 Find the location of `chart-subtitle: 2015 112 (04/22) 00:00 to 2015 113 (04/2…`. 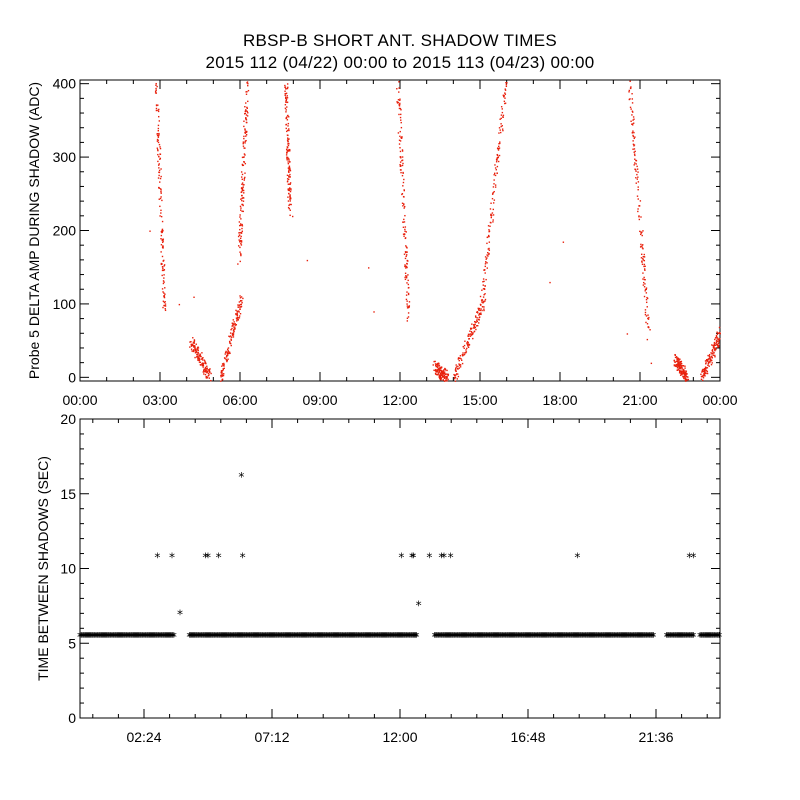

chart-subtitle: 2015 112 (04/22) 00:00 to 2015 113 (04/2… is located at coordinates (400, 62).